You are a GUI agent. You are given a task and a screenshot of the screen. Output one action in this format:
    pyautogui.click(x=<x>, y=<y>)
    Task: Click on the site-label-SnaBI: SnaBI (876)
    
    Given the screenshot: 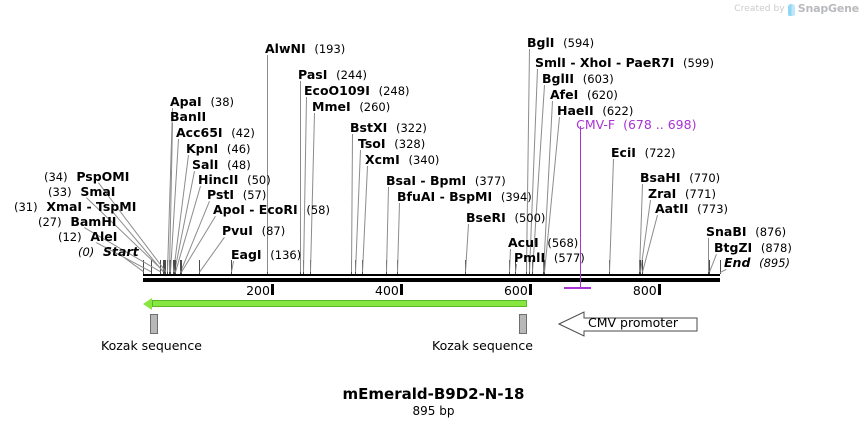 What is the action you would take?
    pyautogui.click(x=746, y=232)
    